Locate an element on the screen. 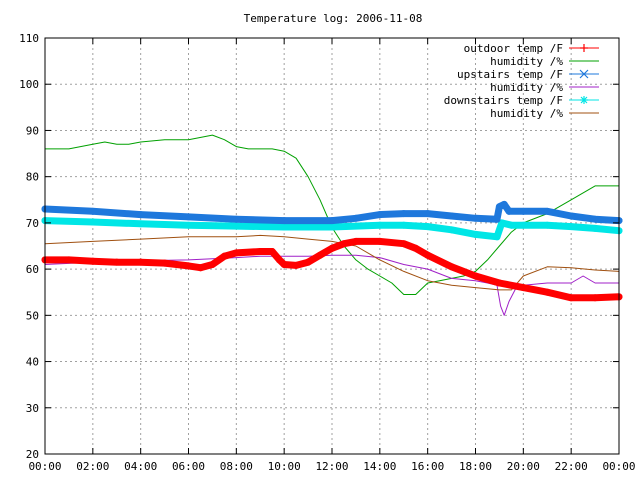 The width and height of the screenshot is (640, 480). x-tick-label: 04:00 is located at coordinates (140, 466).